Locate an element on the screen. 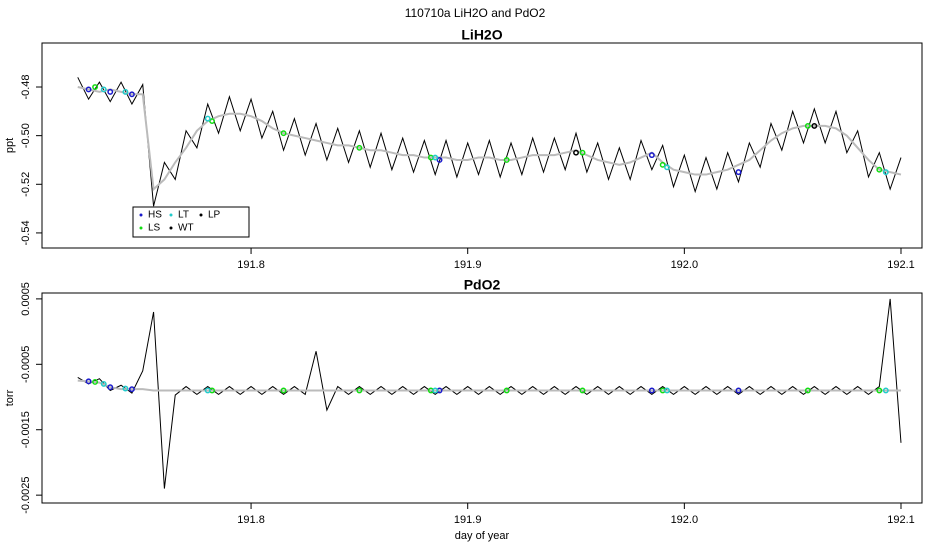 This screenshot has width=950, height=550. legend-label: WT is located at coordinates (186, 228).